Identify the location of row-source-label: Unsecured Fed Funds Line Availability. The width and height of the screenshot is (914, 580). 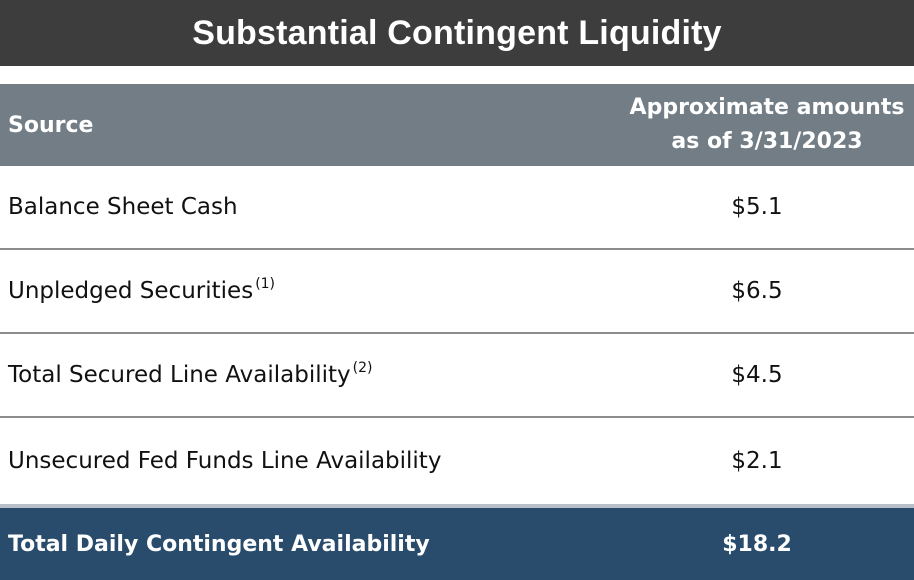
(225, 461).